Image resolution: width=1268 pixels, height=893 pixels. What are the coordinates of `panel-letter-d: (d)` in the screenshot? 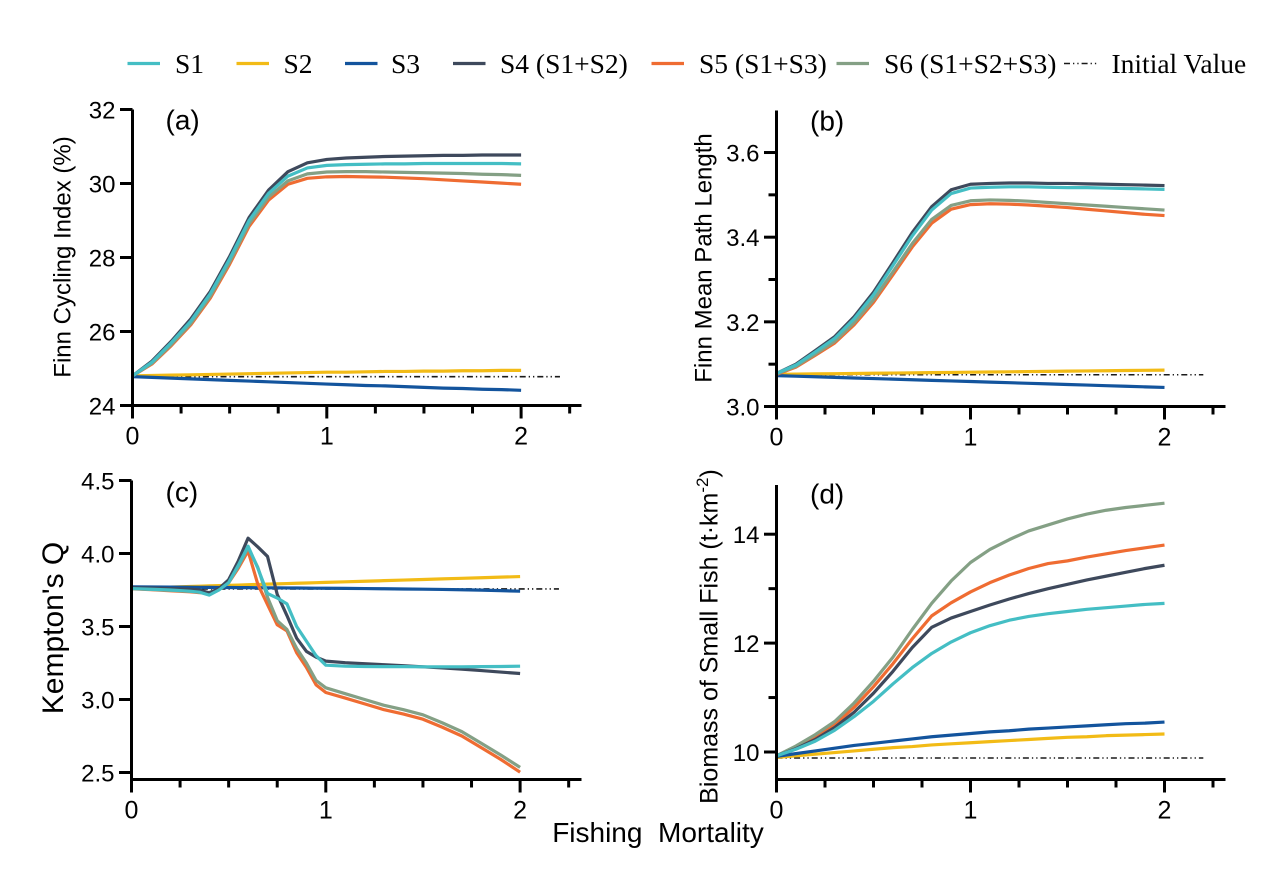 It's located at (827, 494).